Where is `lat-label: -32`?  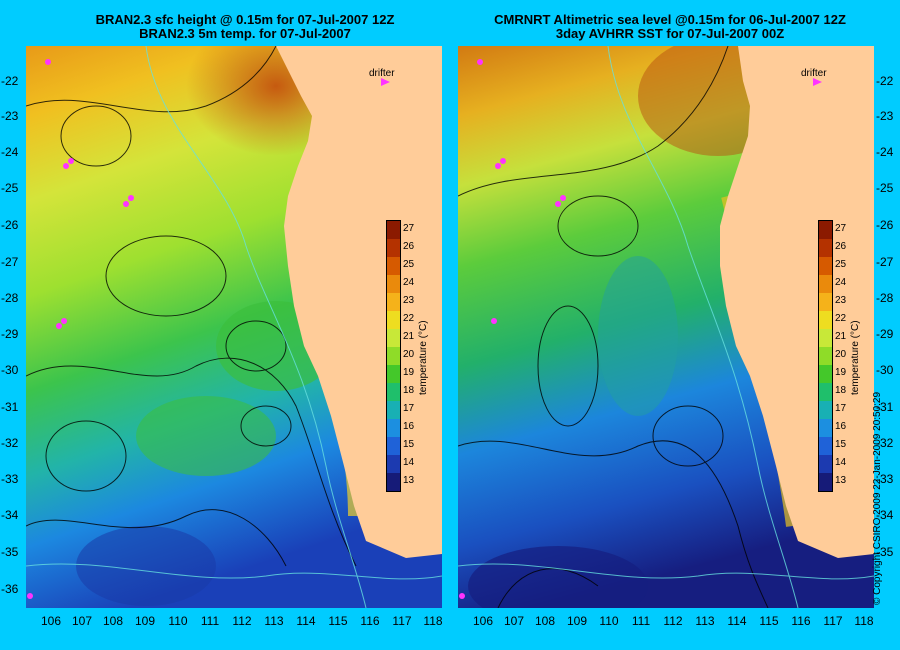 lat-label: -32 is located at coordinates (10, 443).